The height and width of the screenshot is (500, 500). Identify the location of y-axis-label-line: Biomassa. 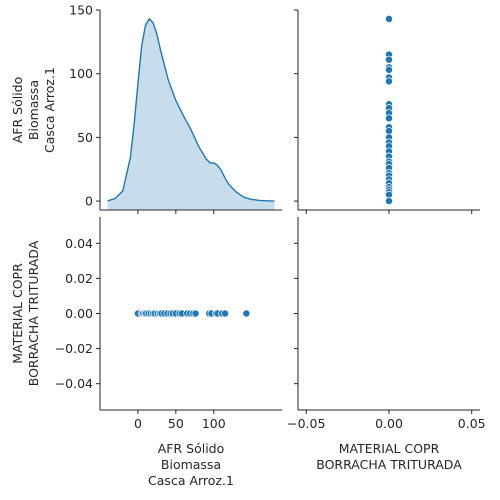
(33, 110).